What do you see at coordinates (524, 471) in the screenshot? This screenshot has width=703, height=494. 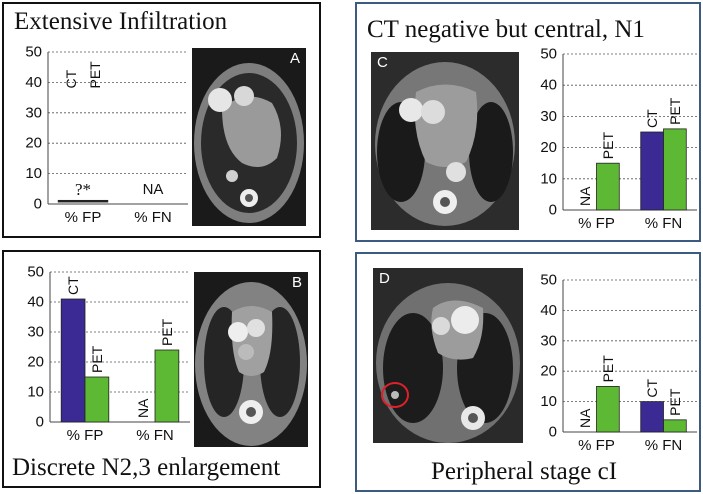 I see `panel-title: Peripheral stage cI` at bounding box center [524, 471].